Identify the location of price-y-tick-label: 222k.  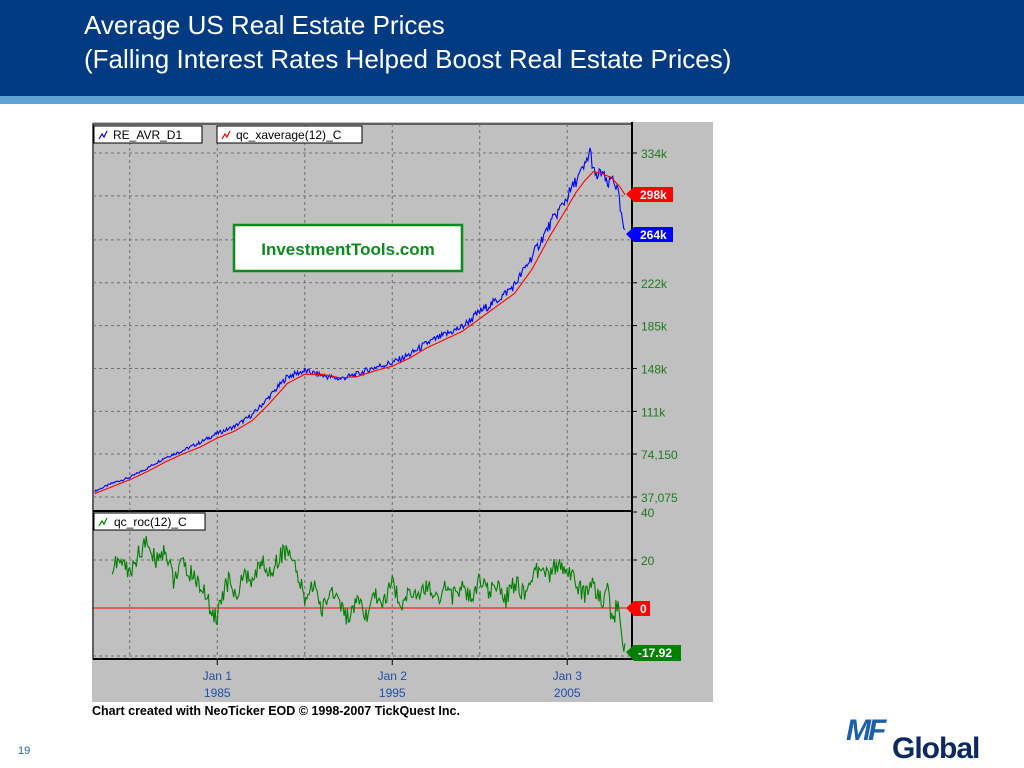
(654, 284).